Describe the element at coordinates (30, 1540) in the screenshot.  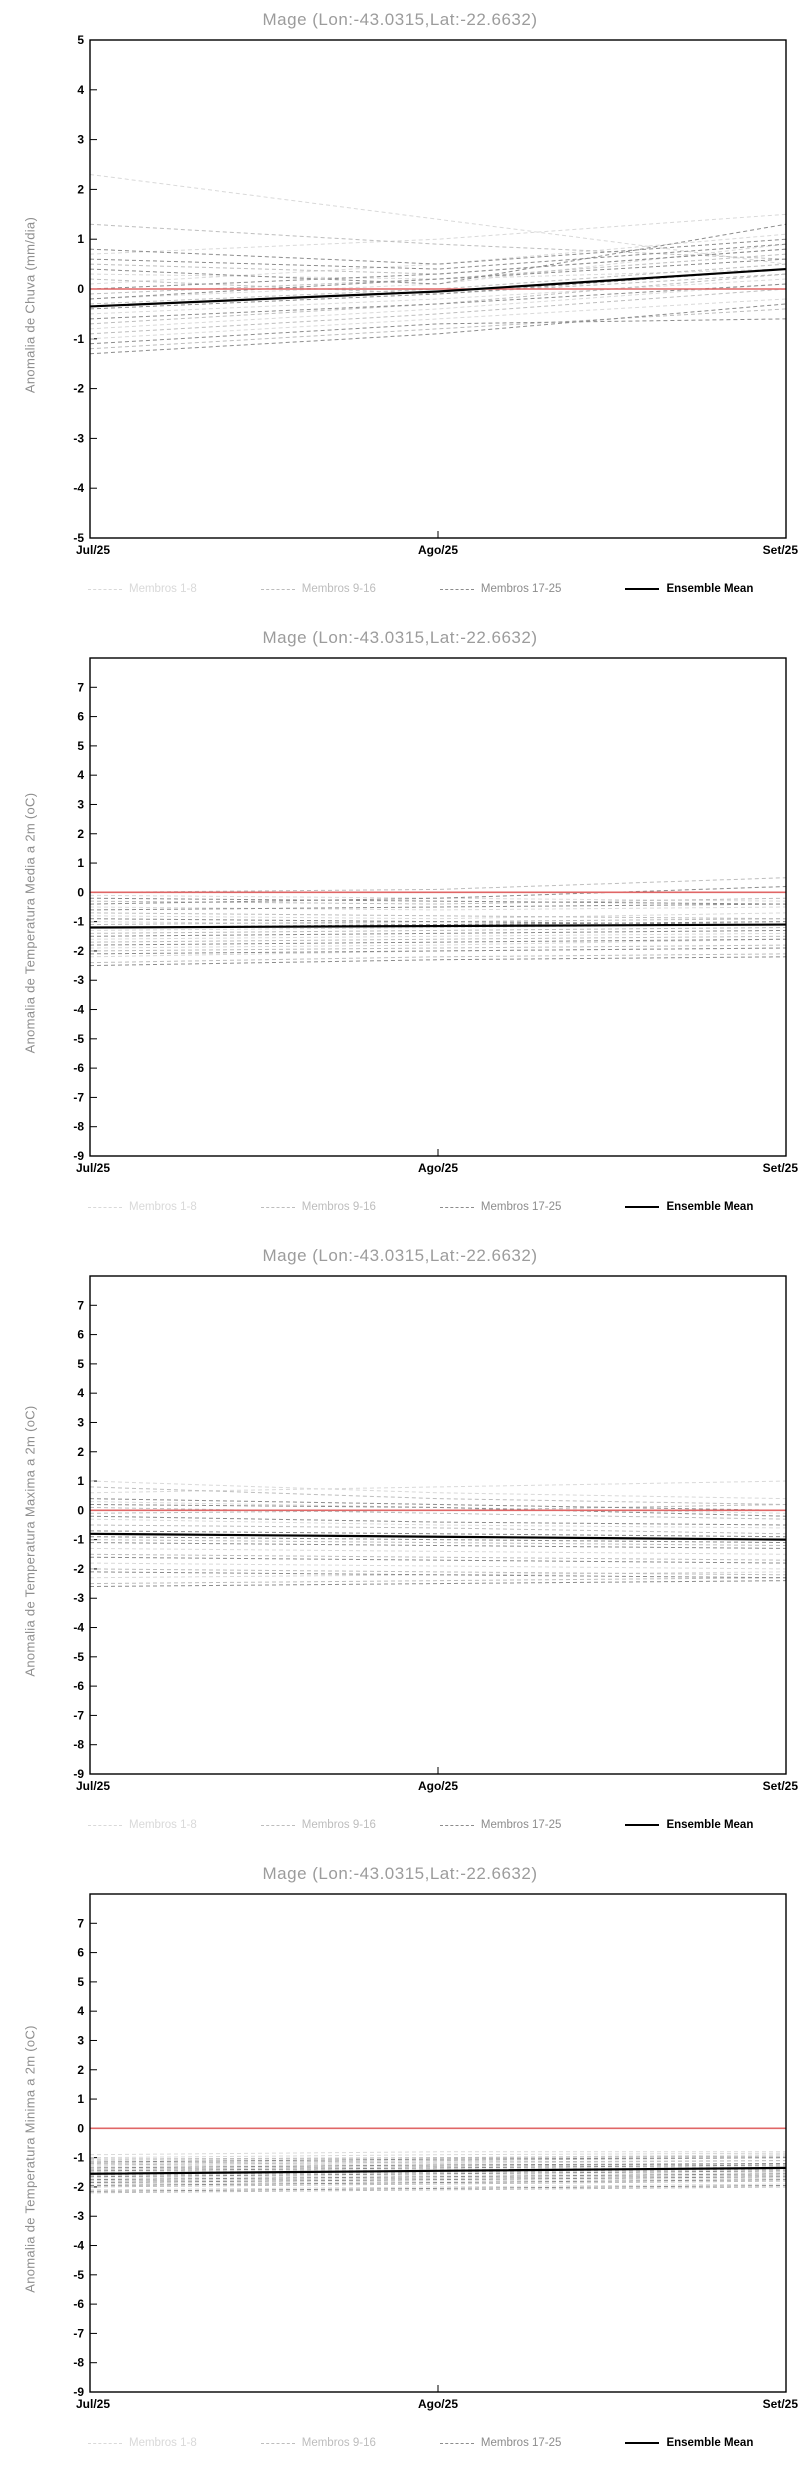
I see `y-axis-label: Anomalia de Temperatura Maxima a 2m (oC)` at that location.